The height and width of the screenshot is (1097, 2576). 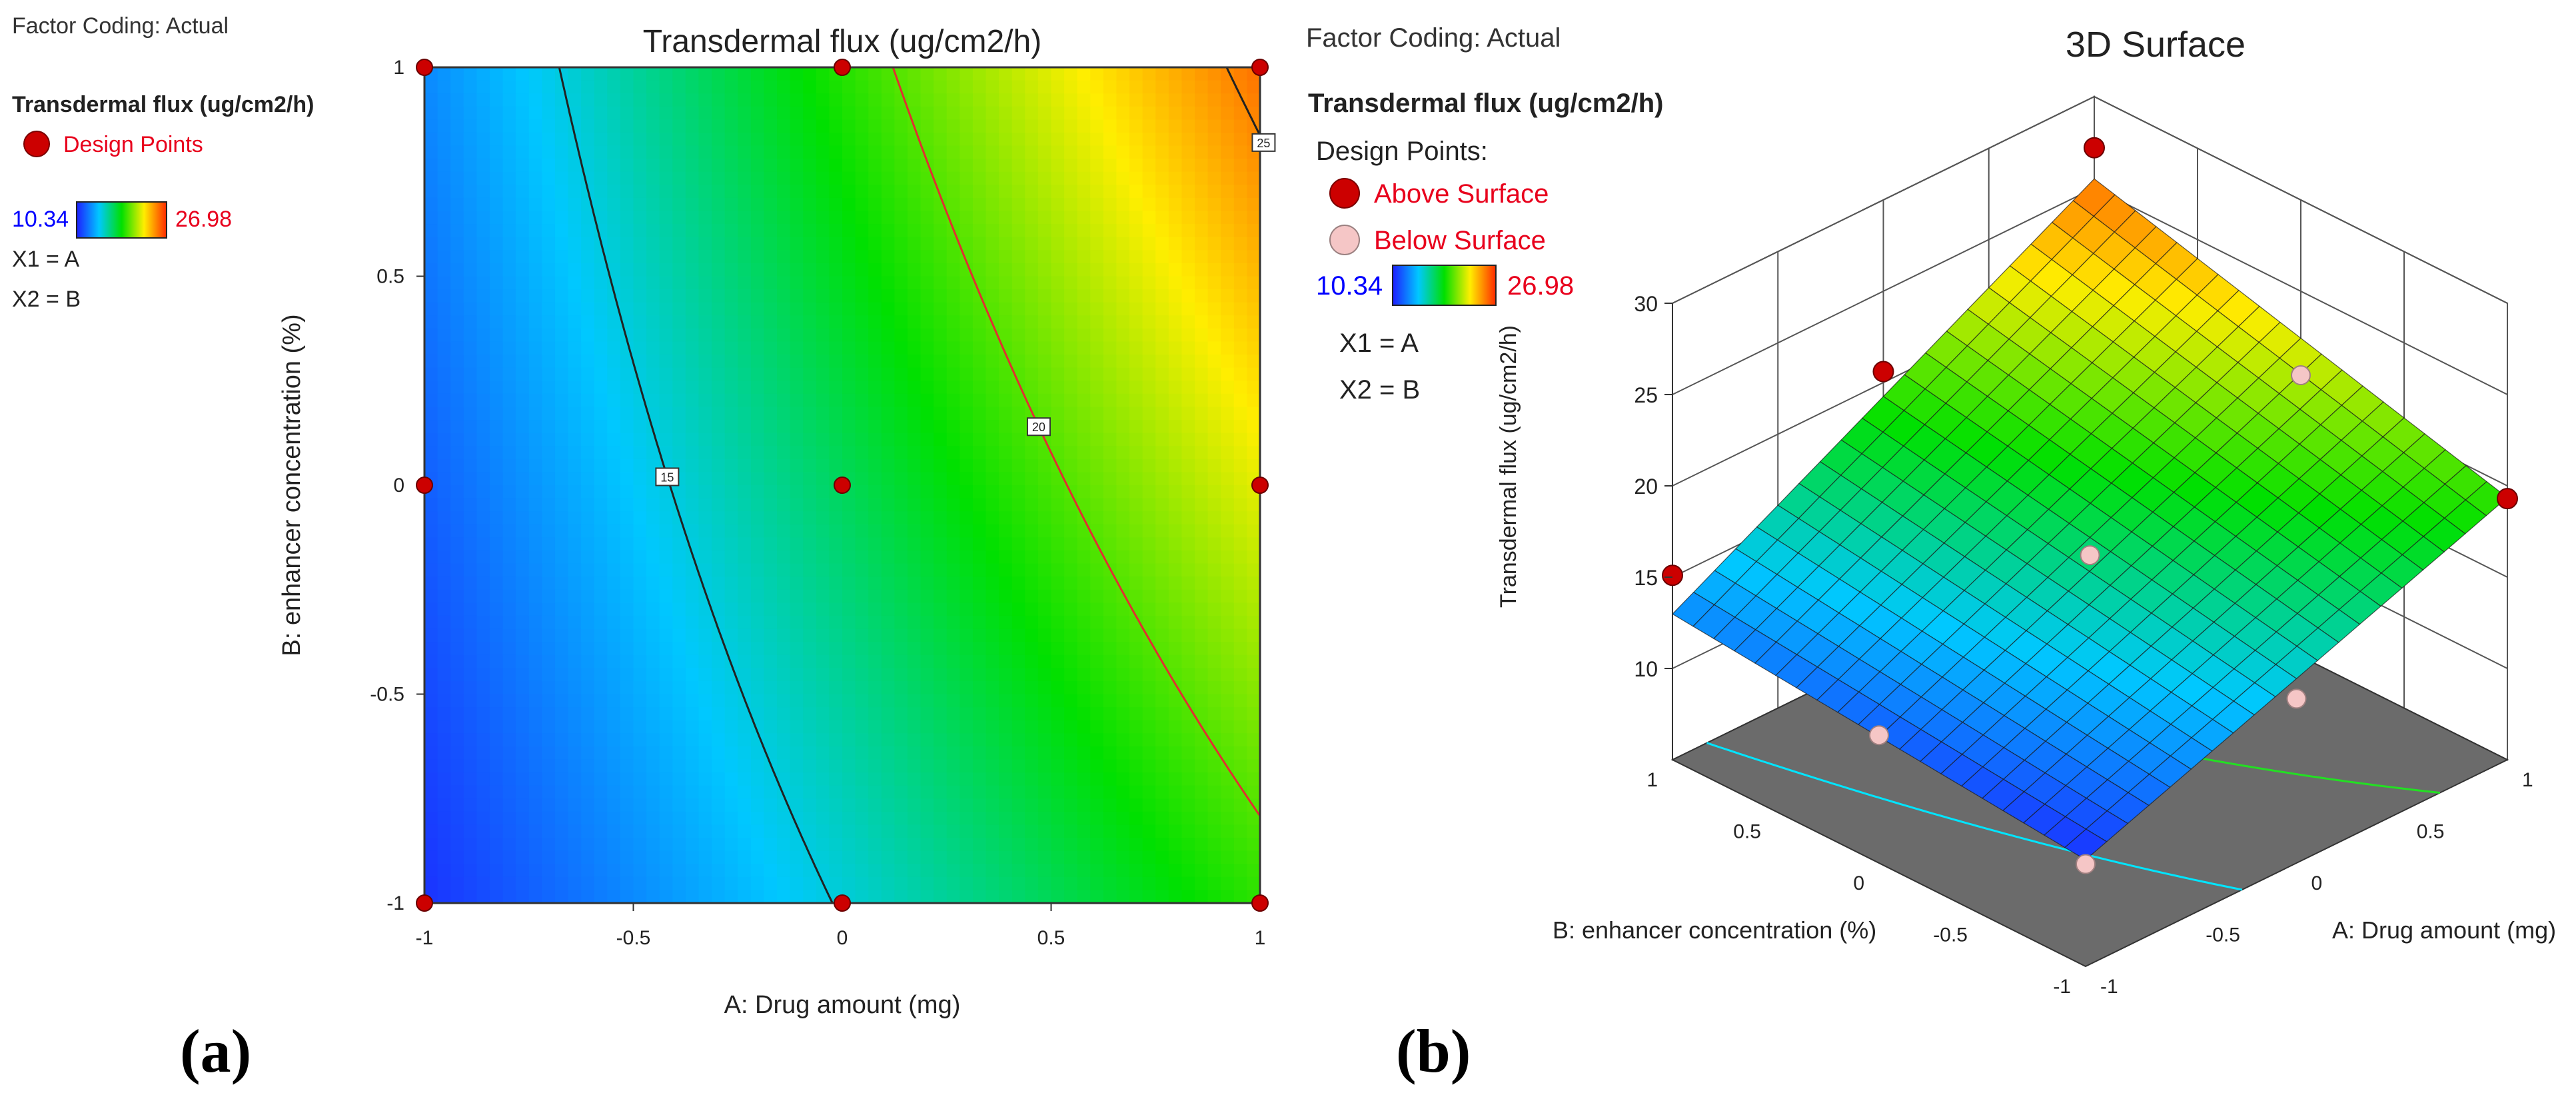 I want to click on a-tick-label: 1, so click(x=2527, y=780).